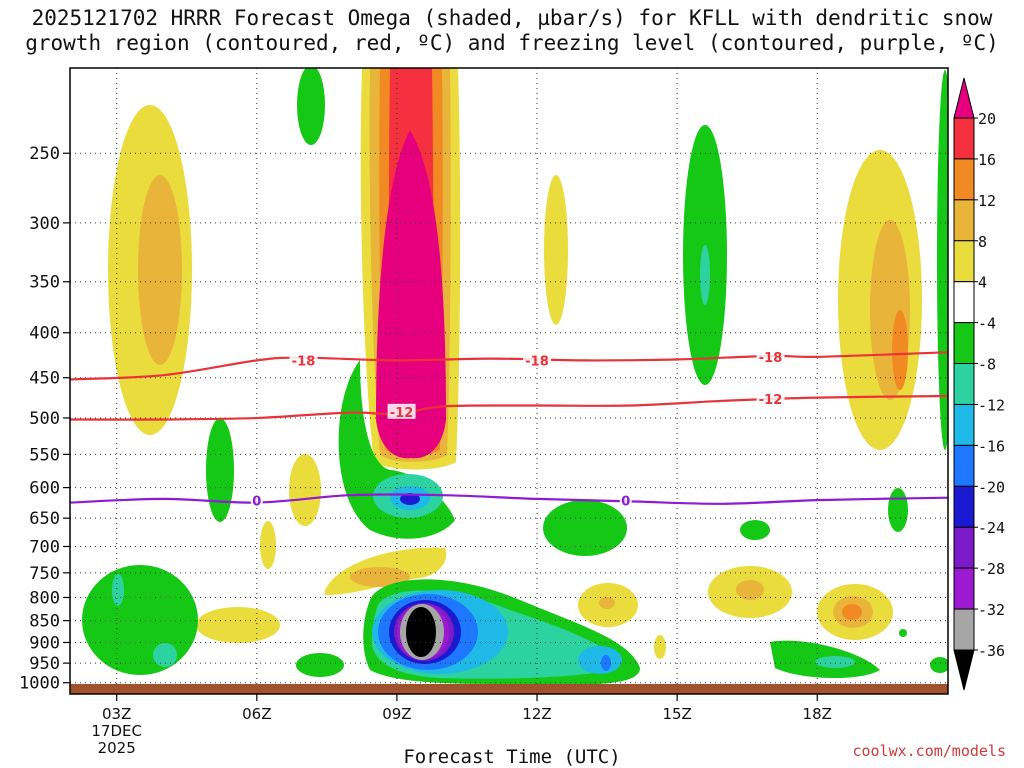 This screenshot has height=768, width=1024. Describe the element at coordinates (852, 612) in the screenshot. I see `omega-18z-lower-orange` at that location.